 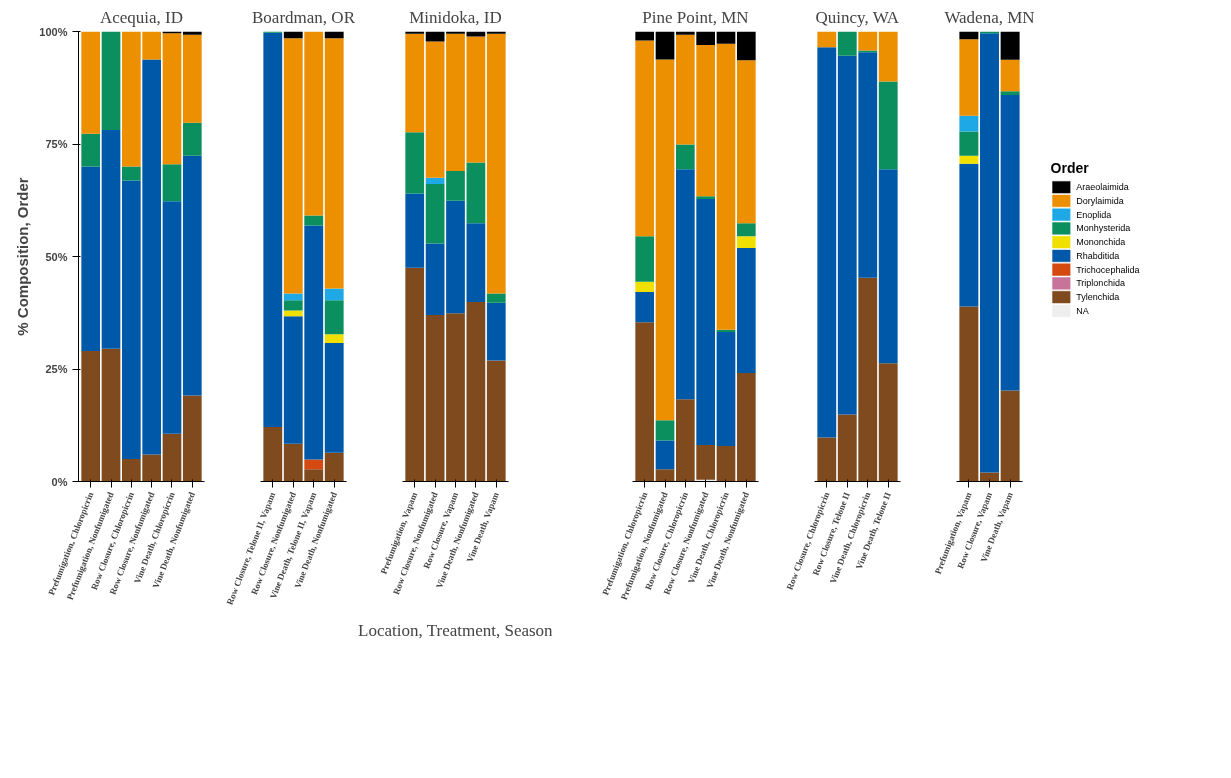 I want to click on legend-label: Enoplida, so click(x=1094, y=214).